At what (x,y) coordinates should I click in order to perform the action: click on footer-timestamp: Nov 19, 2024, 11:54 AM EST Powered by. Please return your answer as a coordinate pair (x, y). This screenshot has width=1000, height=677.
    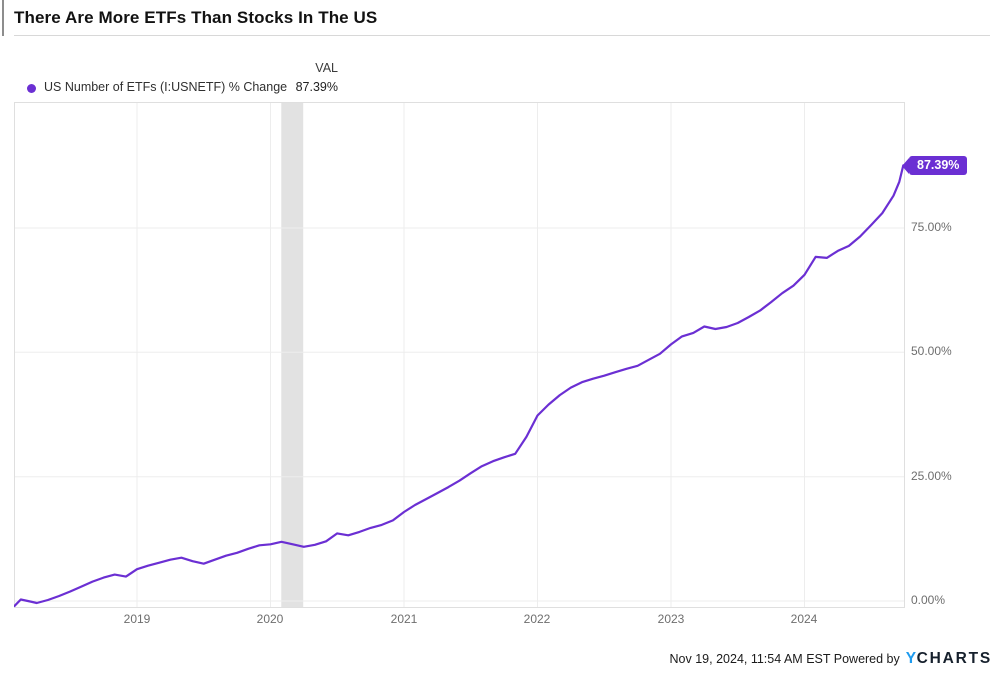
    Looking at the image, I should click on (784, 659).